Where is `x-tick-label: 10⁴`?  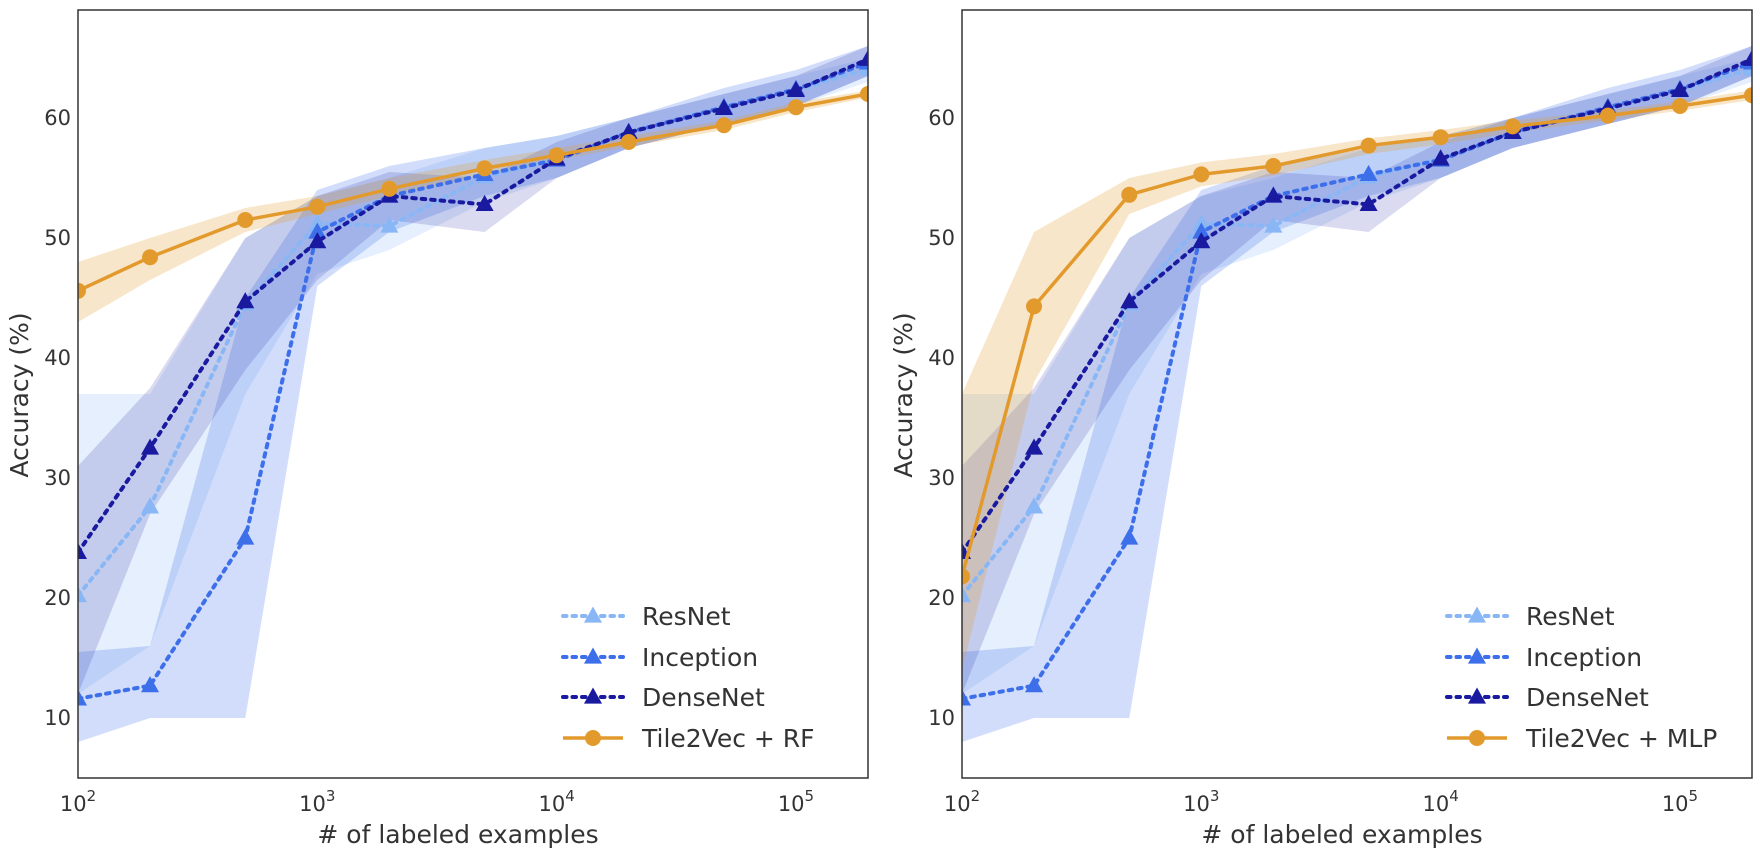
x-tick-label: 10⁴ is located at coordinates (556, 801).